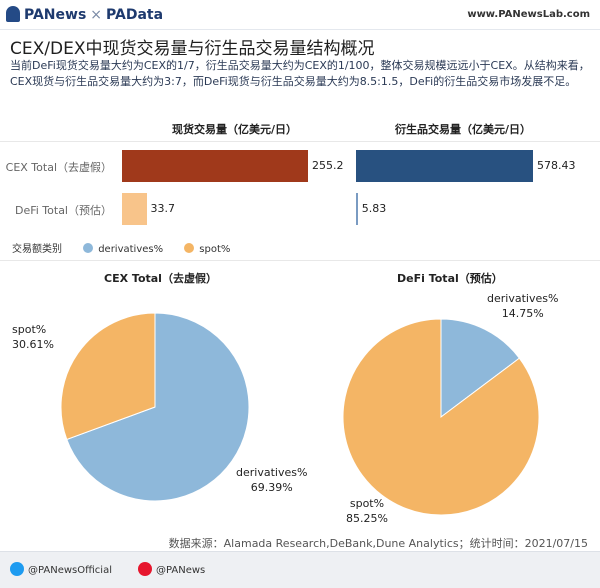 Image resolution: width=600 pixels, height=588 pixels. I want to click on brand-logo: PANews × PAData, so click(84, 14).